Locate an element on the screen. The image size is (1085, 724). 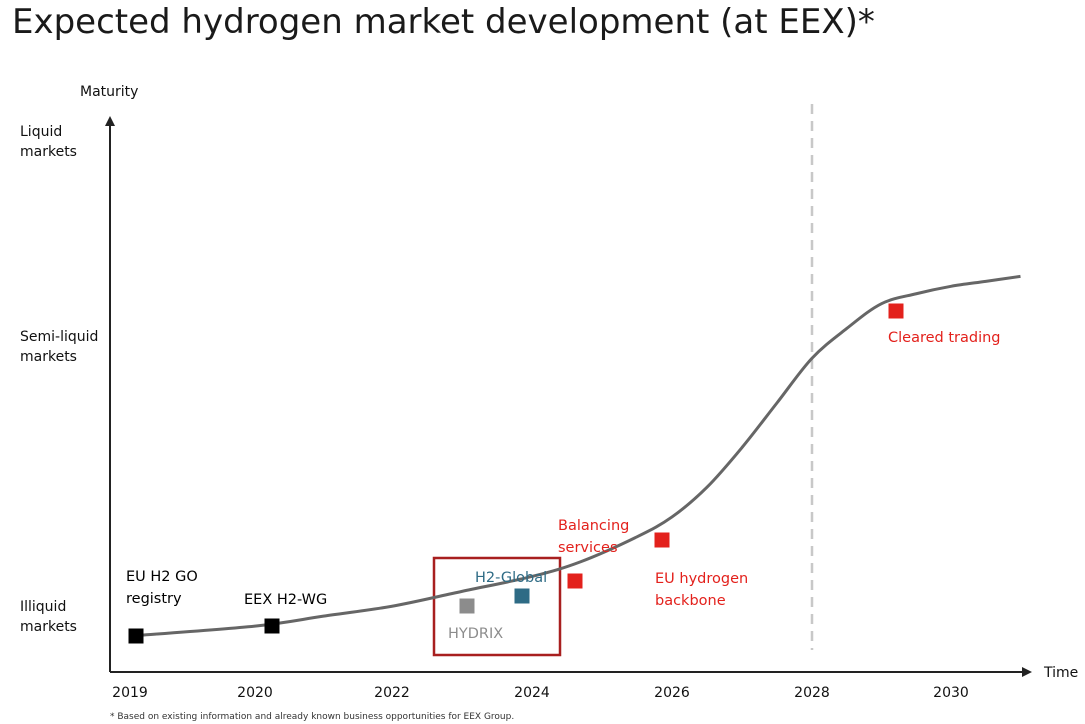
y-axis-arrow is located at coordinates (110, 121).